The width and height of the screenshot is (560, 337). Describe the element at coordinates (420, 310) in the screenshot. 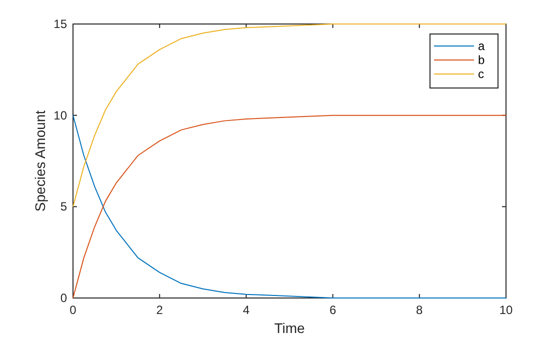

I see `x-tick-label: 8` at that location.